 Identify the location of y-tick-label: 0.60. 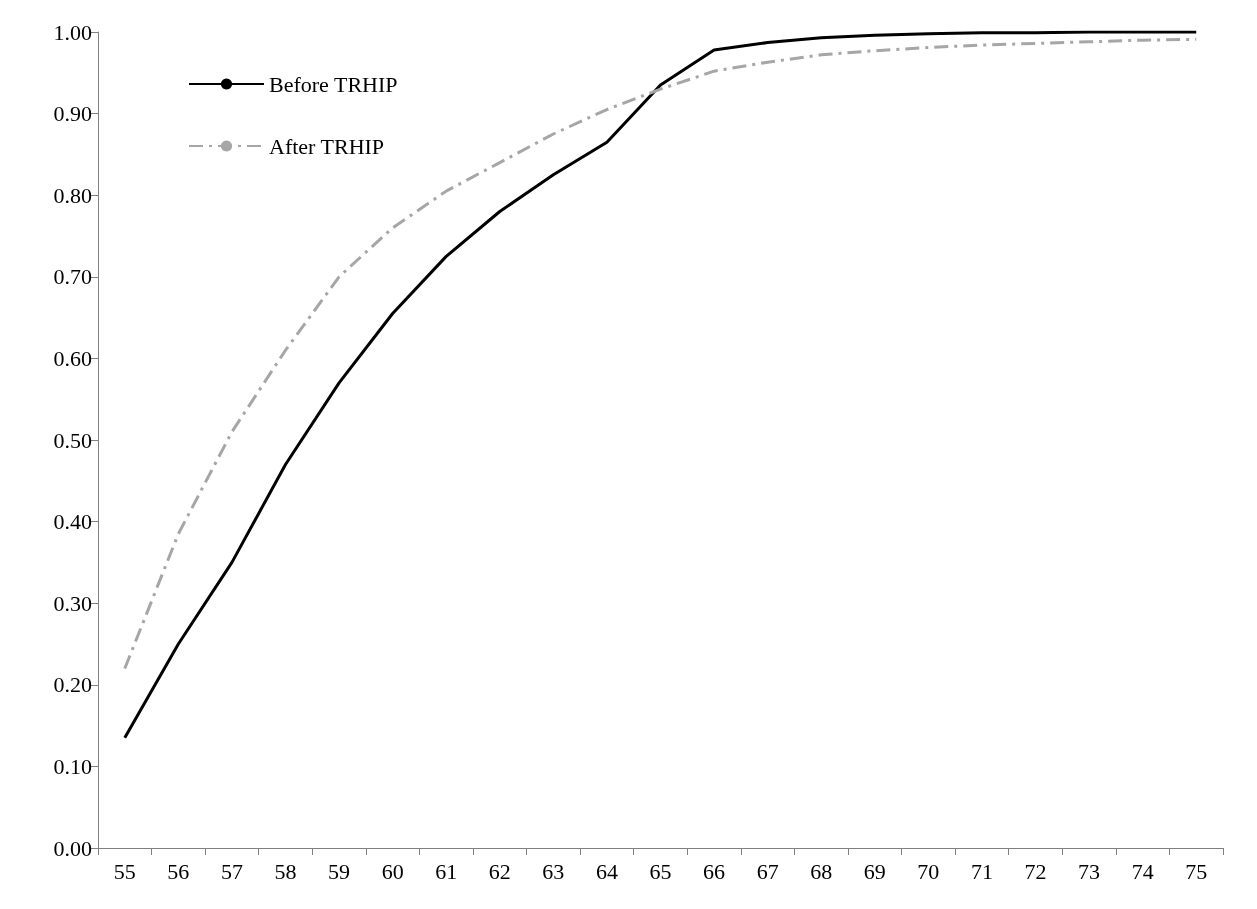
(72, 358).